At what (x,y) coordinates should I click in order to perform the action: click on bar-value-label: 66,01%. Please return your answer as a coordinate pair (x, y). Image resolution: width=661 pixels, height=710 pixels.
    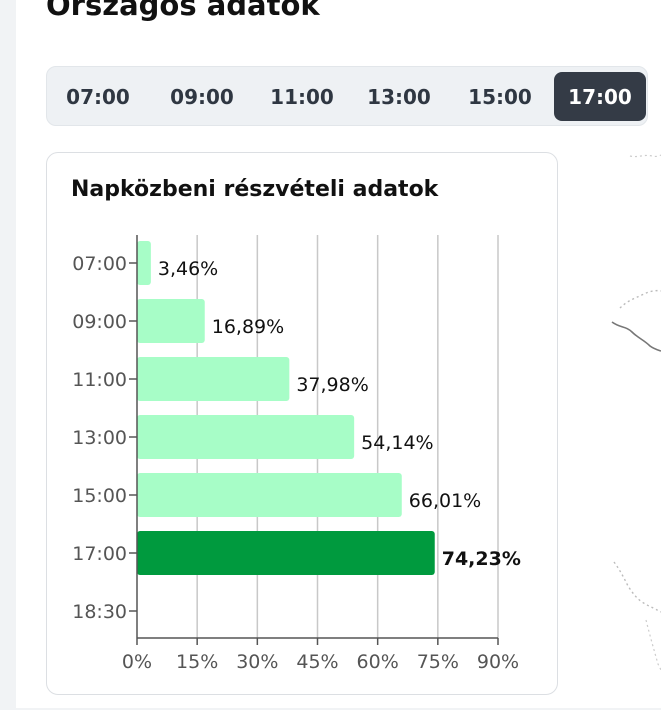
    Looking at the image, I should click on (445, 501).